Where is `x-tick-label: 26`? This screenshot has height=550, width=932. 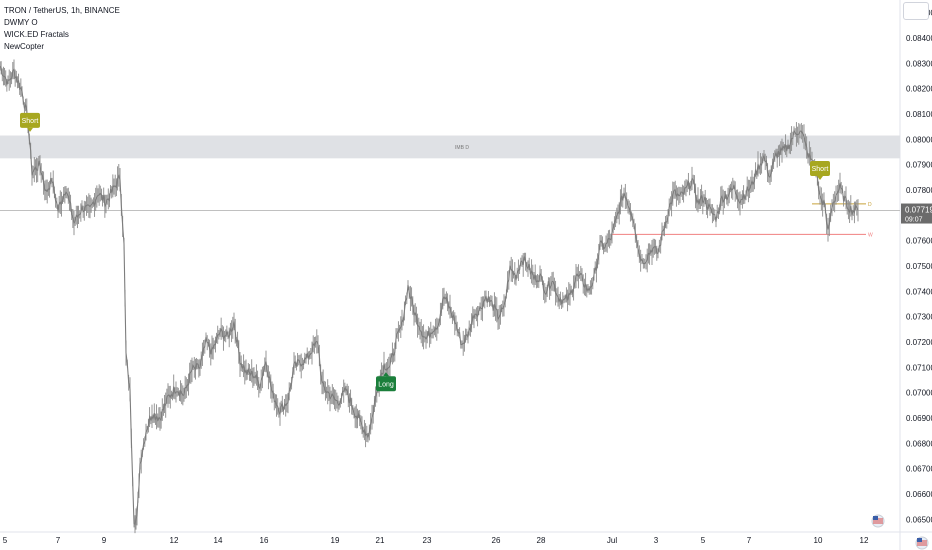 x-tick-label: 26 is located at coordinates (496, 540).